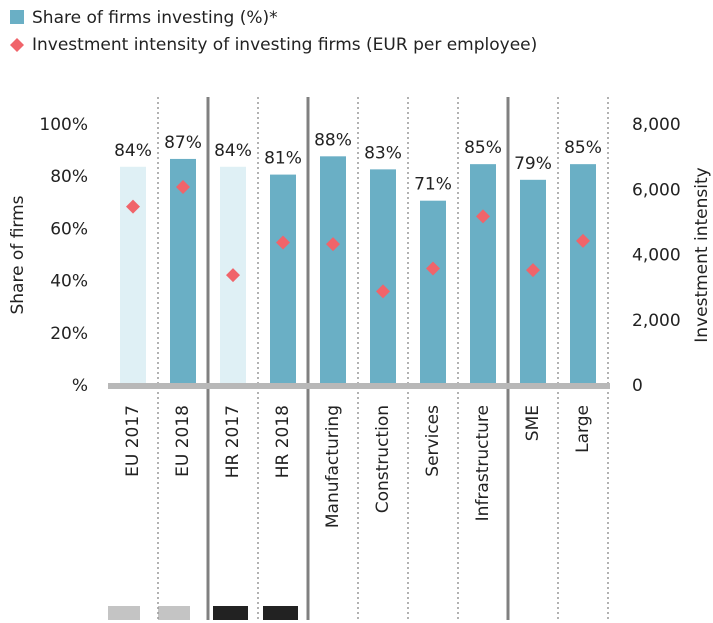  Describe the element at coordinates (283, 159) in the screenshot. I see `data-label: 81%` at that location.